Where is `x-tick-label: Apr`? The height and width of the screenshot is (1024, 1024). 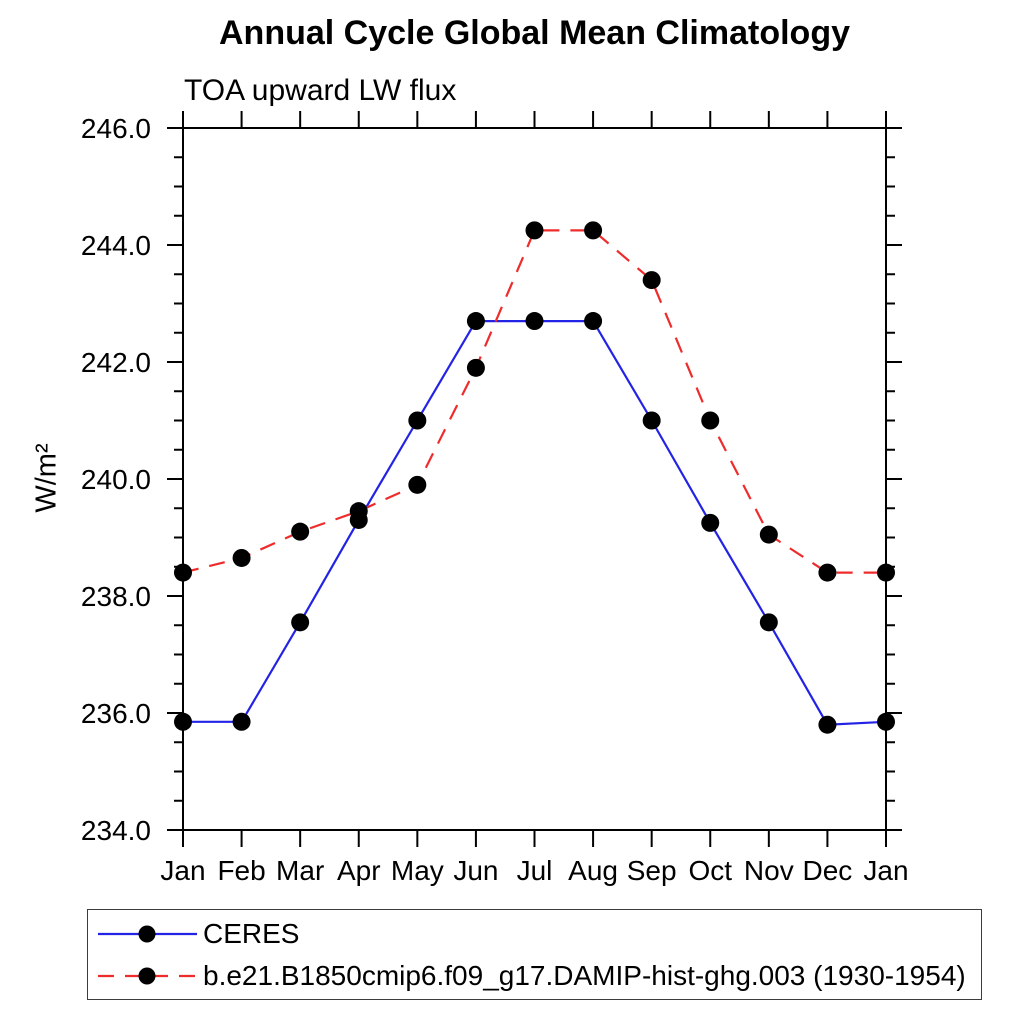 x-tick-label: Apr is located at coordinates (359, 870).